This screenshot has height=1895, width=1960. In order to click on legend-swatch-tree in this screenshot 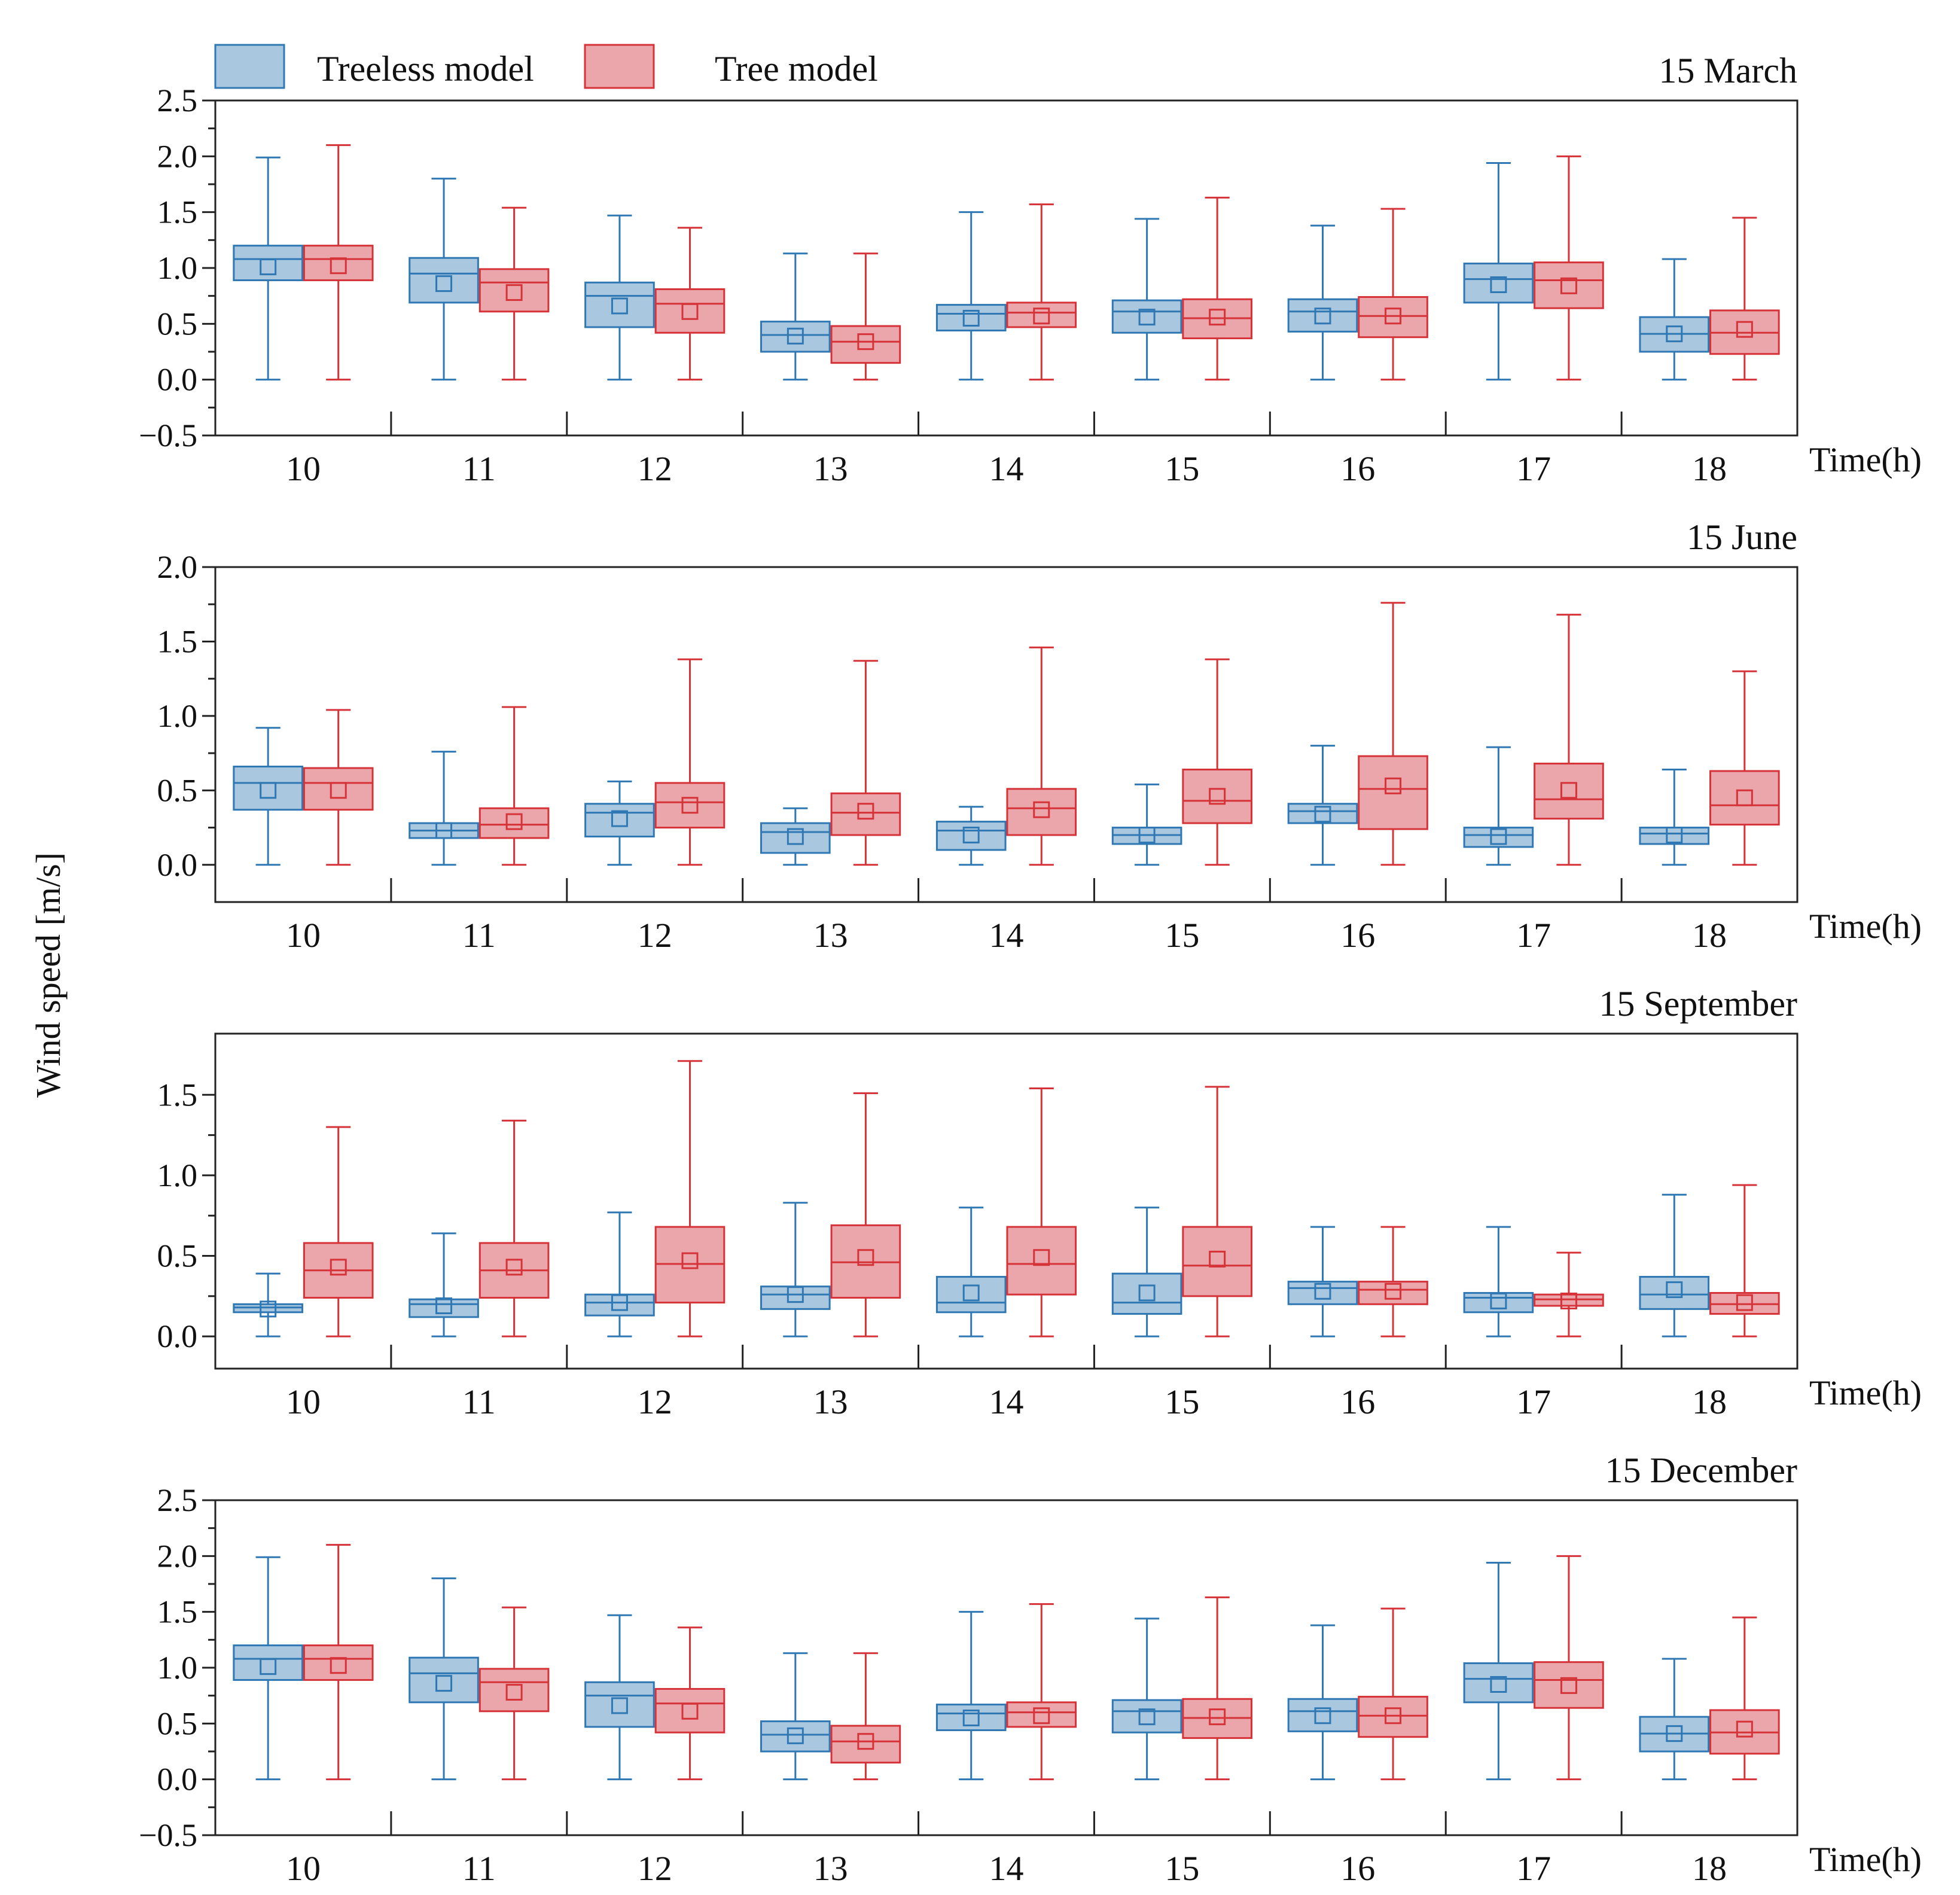, I will do `click(619, 66)`.